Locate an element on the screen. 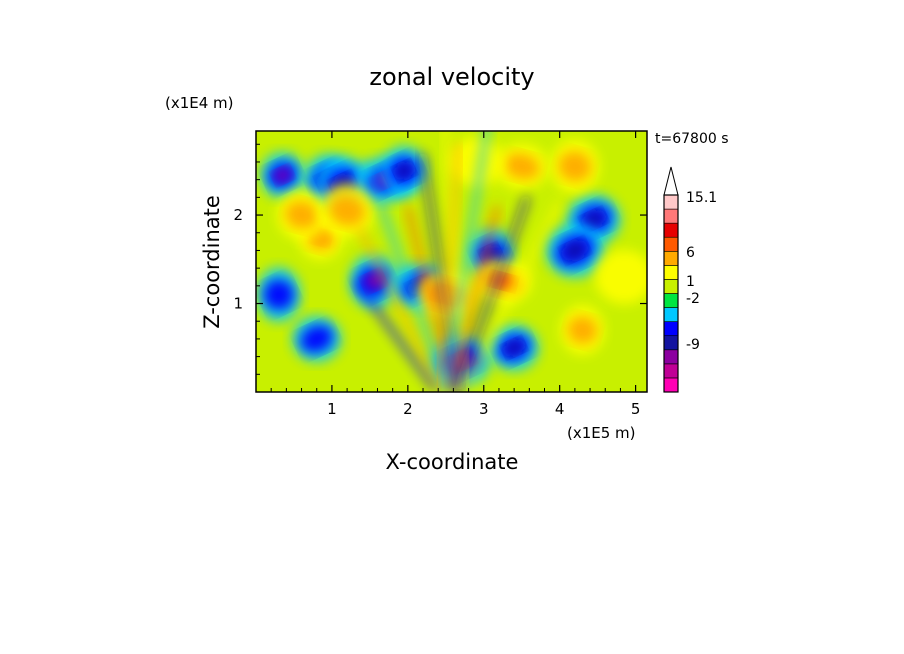  colorbar: 15.1 6 1-2 -9 is located at coordinates (690, 279).